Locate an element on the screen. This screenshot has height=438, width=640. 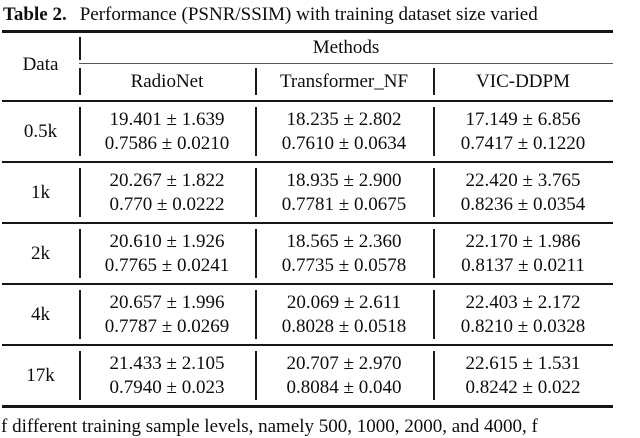
header-bottom-rule is located at coordinates (307, 101).